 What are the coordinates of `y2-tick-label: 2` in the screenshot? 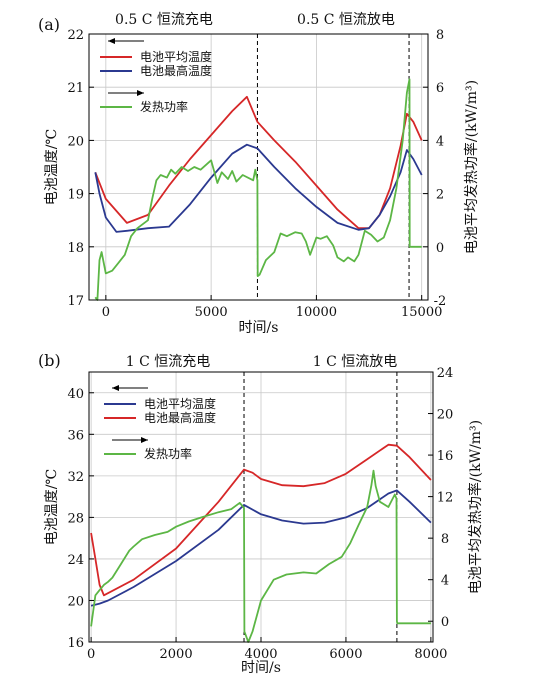 It's located at (440, 195).